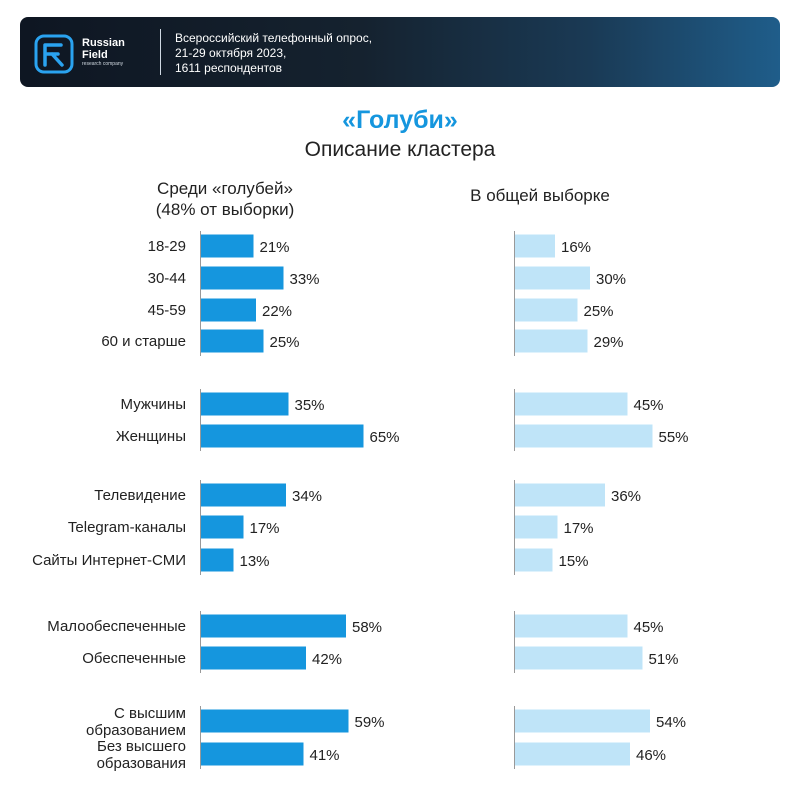  Describe the element at coordinates (599, 311) in the screenshot. I see `right-value-label-2: 25%` at that location.